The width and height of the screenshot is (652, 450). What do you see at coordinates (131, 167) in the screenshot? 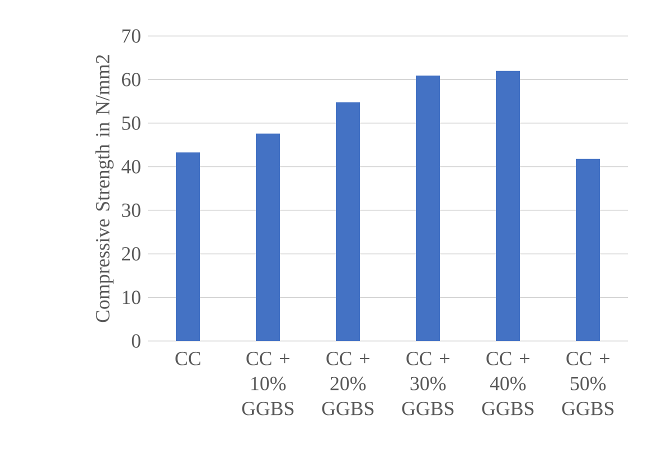
I see `y-tick-label: 40` at bounding box center [131, 167].